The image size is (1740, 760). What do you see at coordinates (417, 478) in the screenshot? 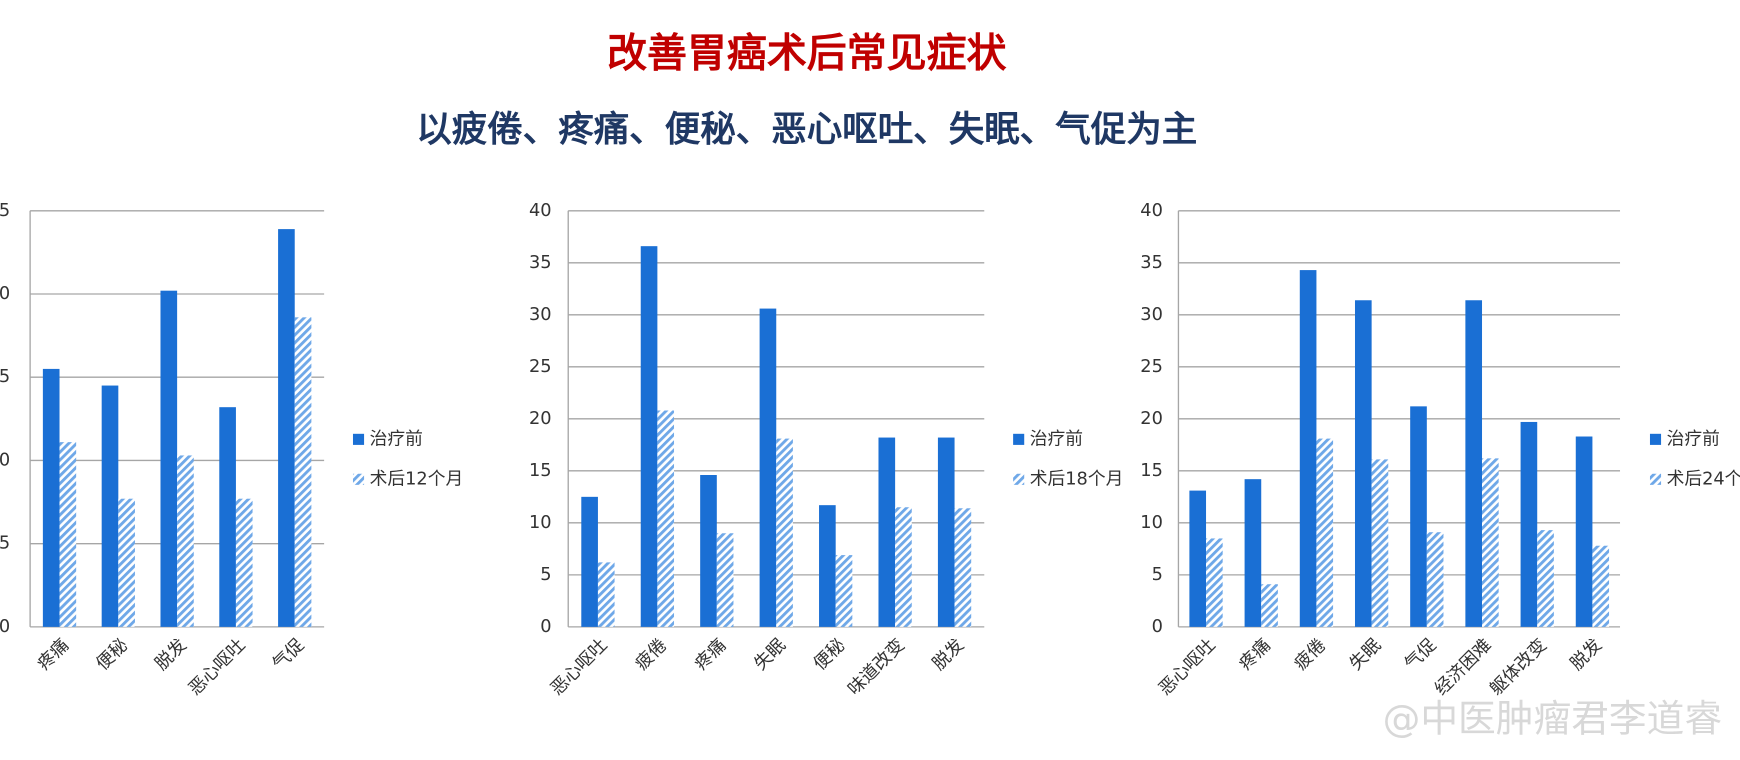
I see `legend-label: 术后12个月` at bounding box center [417, 478].